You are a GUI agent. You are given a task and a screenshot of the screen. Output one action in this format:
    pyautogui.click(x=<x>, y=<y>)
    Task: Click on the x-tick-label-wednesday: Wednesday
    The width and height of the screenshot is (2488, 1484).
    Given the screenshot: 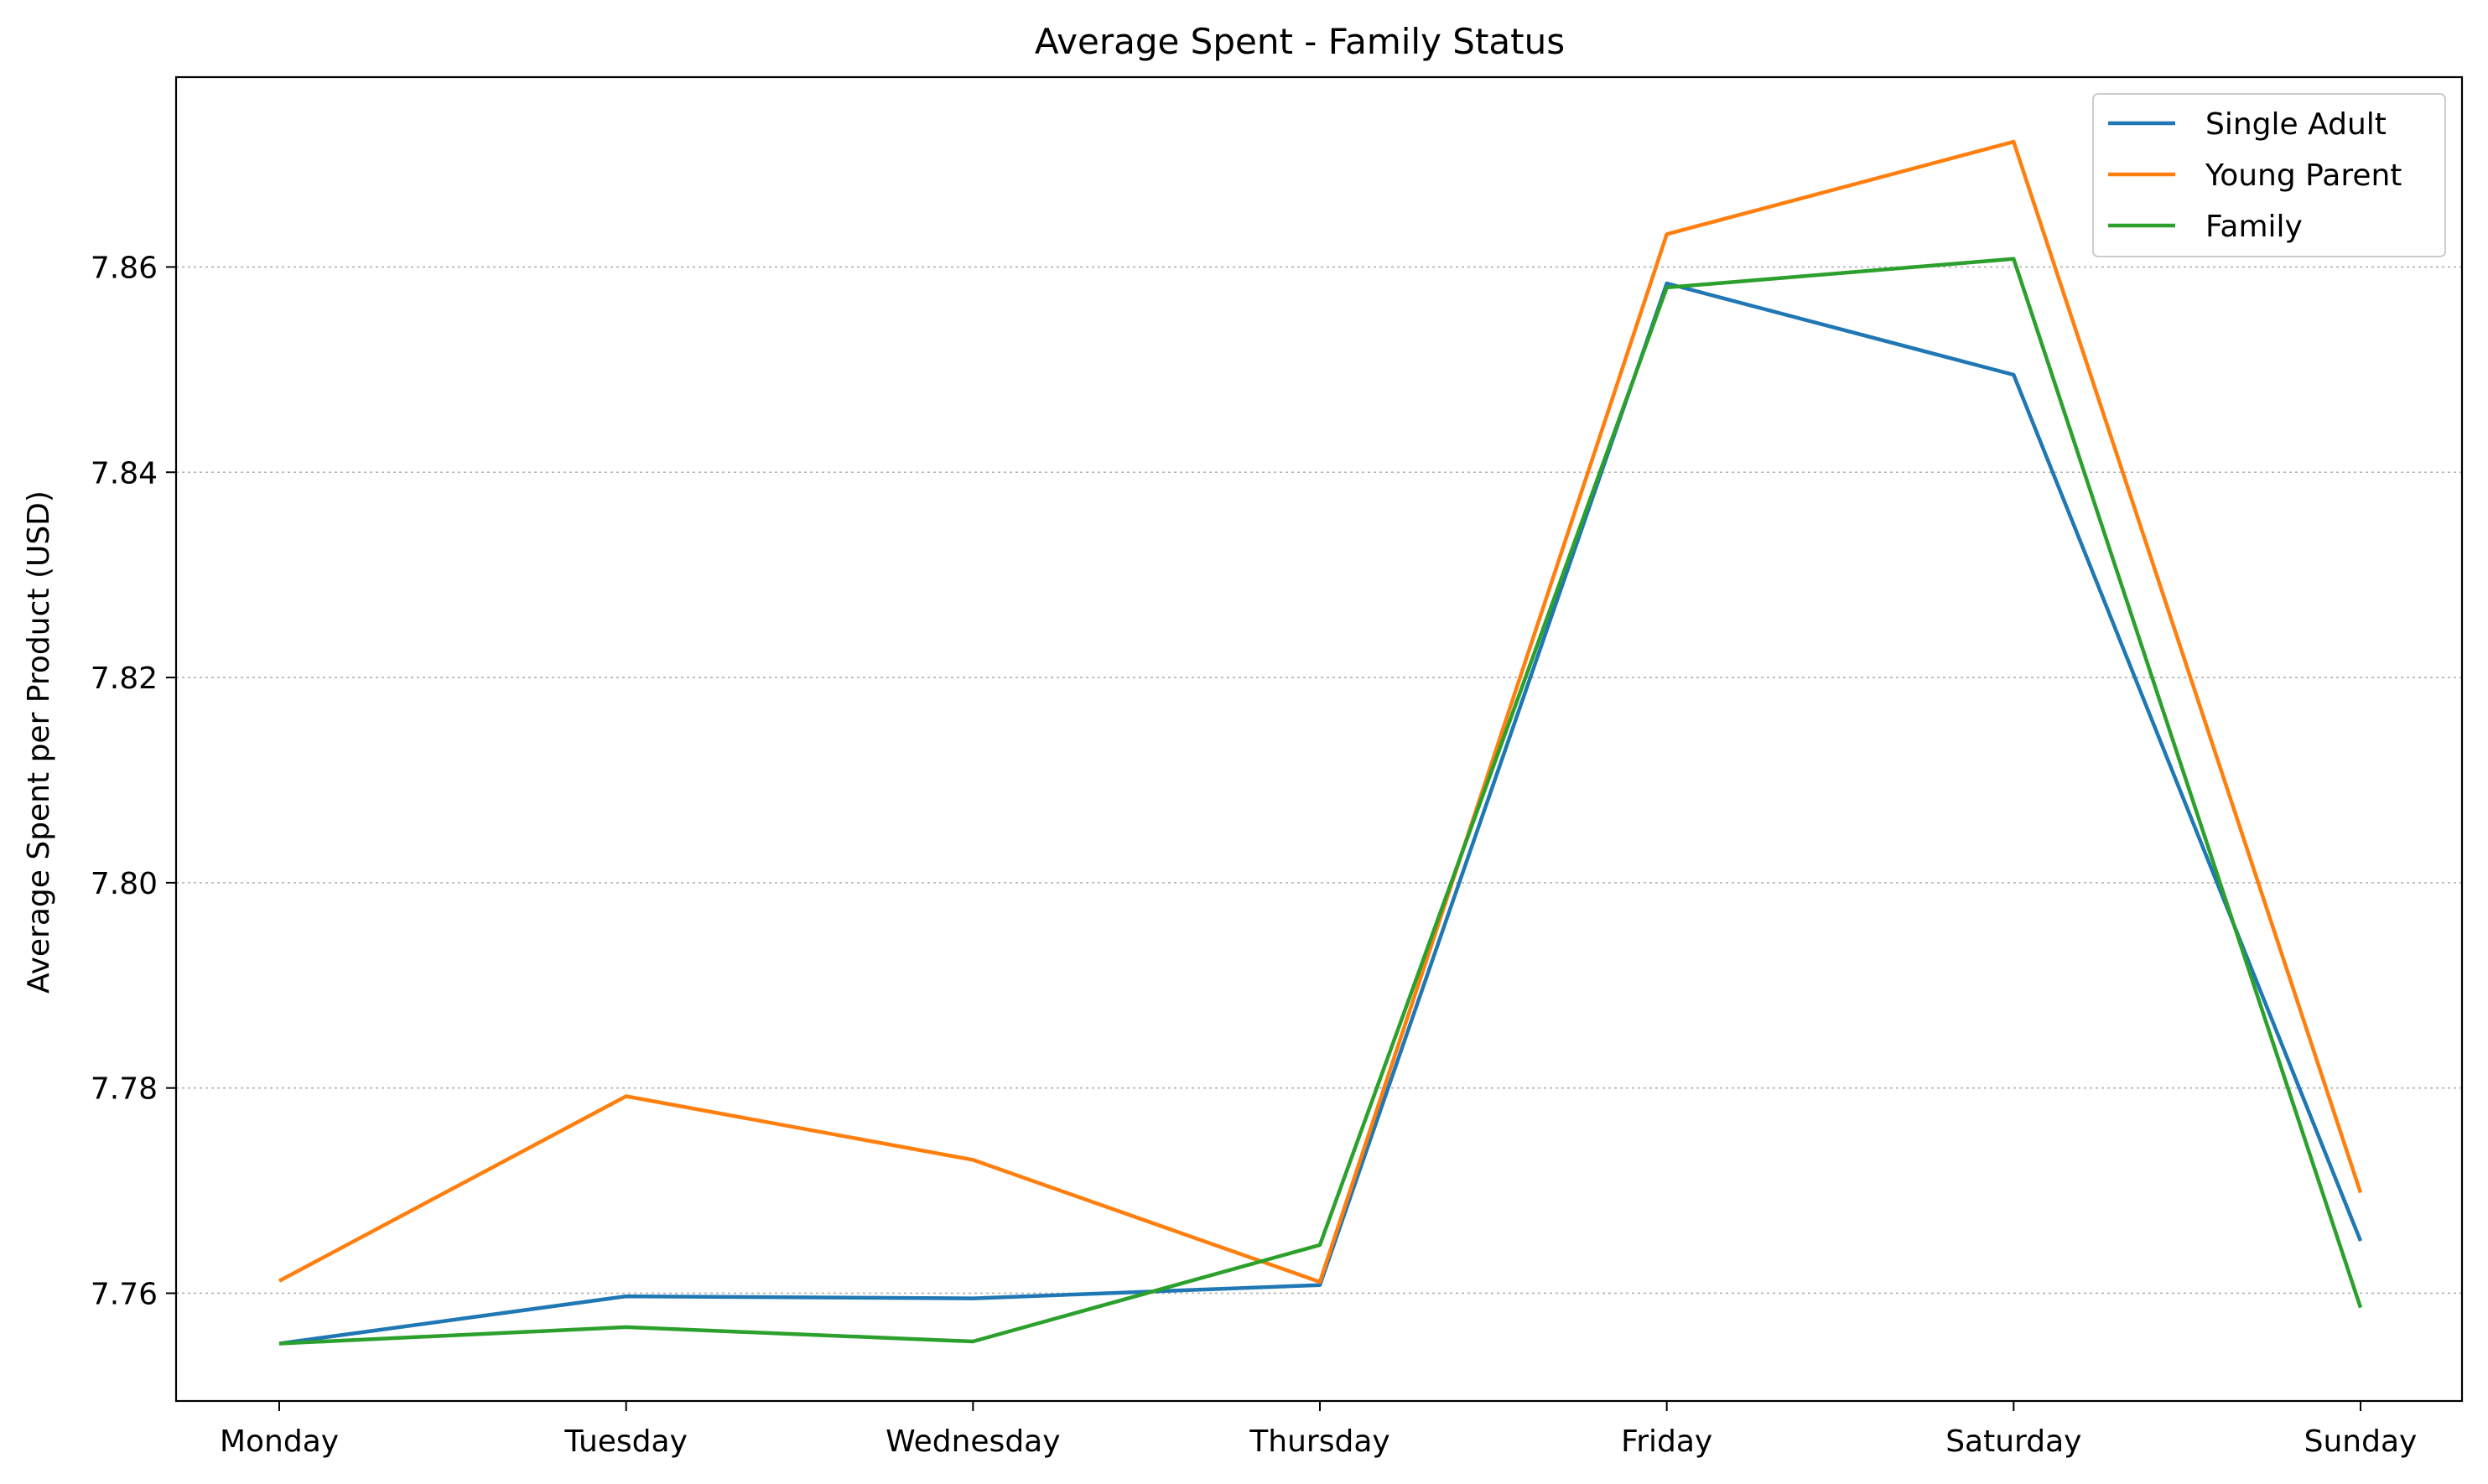 What is the action you would take?
    pyautogui.click(x=973, y=1441)
    